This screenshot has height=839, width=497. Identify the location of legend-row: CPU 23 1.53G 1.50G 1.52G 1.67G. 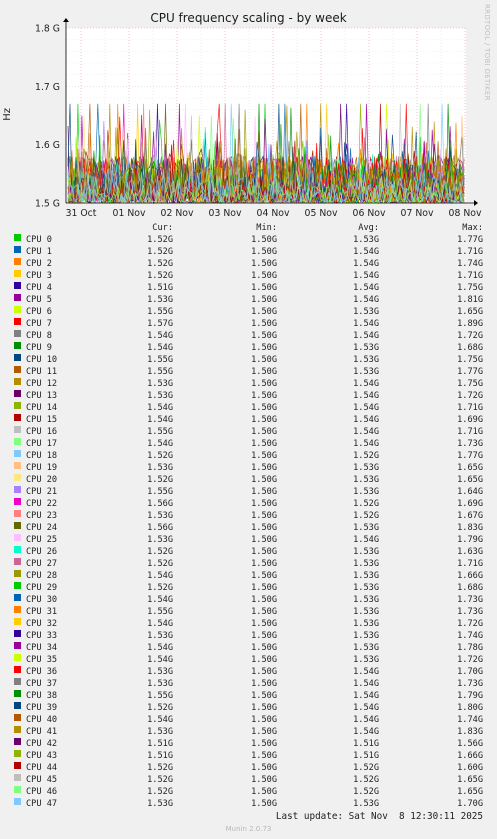
(248, 516).